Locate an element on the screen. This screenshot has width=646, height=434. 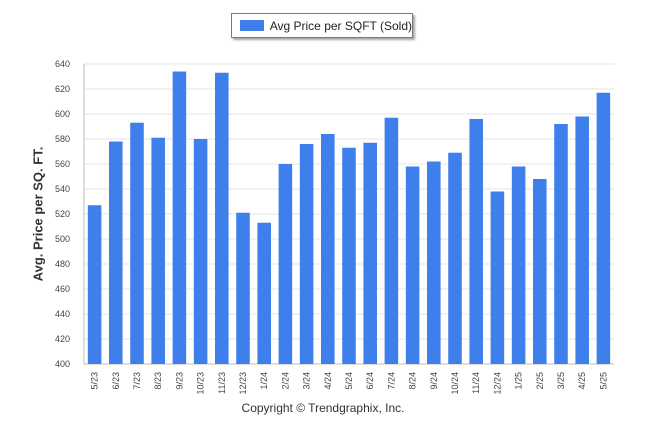
x-tick-label: 6/23 is located at coordinates (116, 381).